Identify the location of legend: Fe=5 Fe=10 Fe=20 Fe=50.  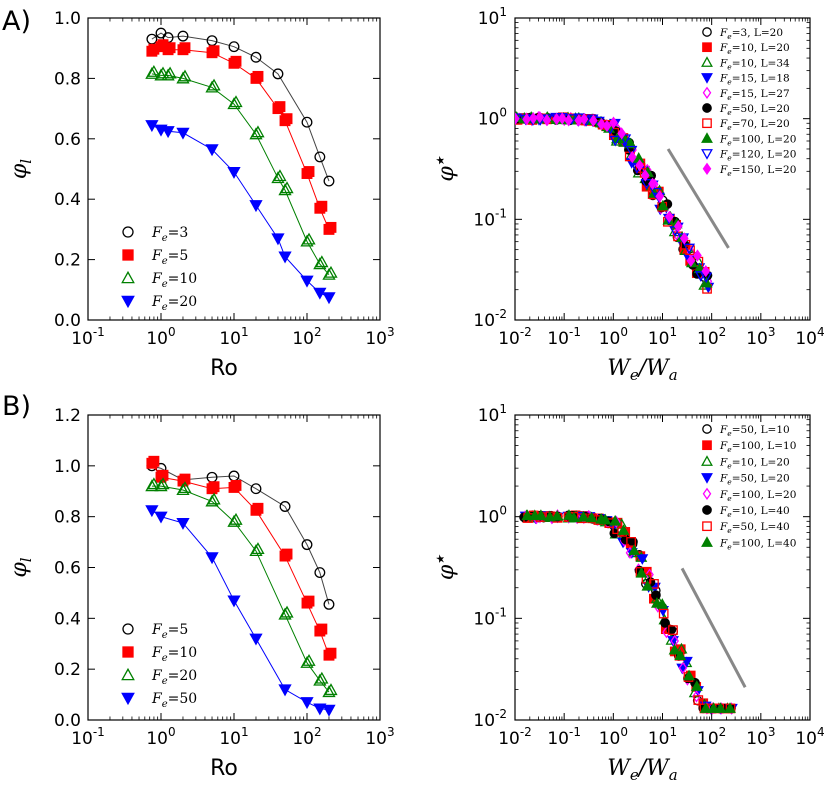
(159, 666).